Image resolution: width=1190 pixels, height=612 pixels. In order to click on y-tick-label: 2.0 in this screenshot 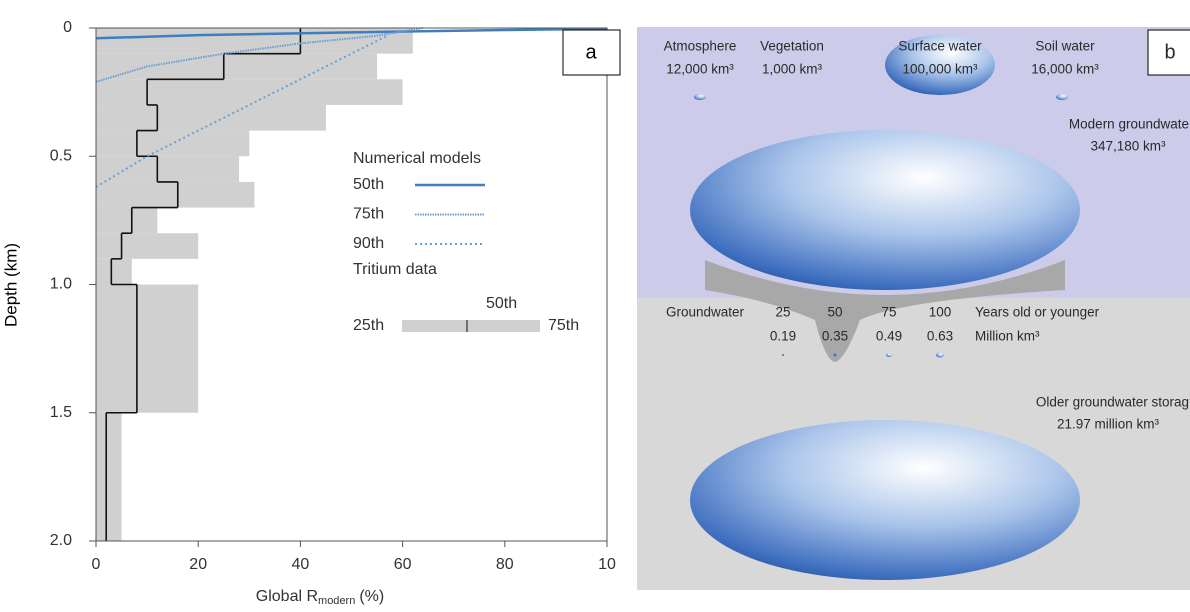, I will do `click(61, 540)`.